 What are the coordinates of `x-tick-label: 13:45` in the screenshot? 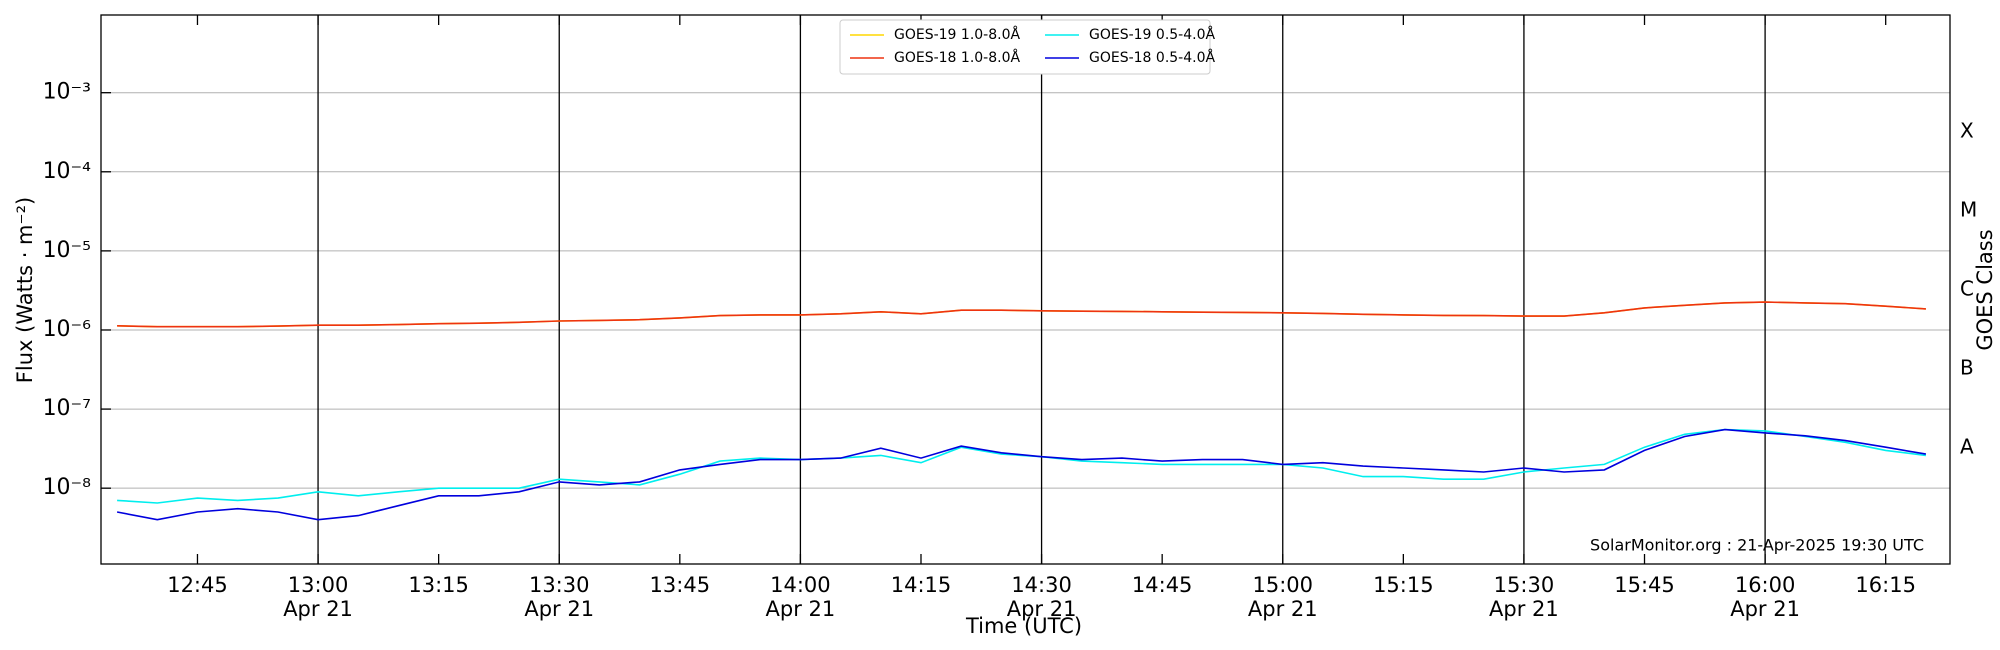 It's located at (680, 585).